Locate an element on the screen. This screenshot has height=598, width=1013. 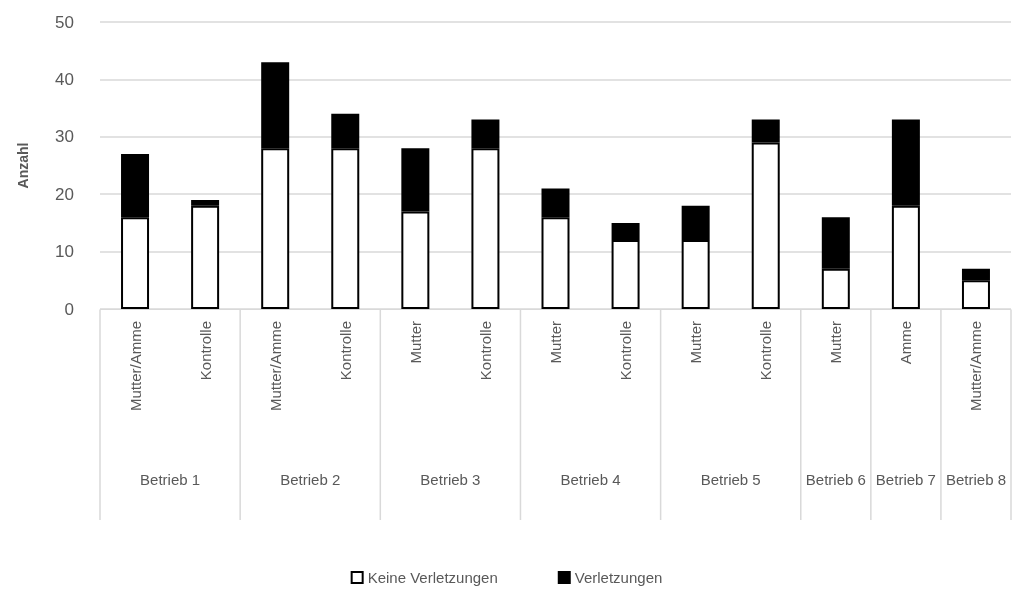
text: Betrieb 5 is located at coordinates (730, 479).